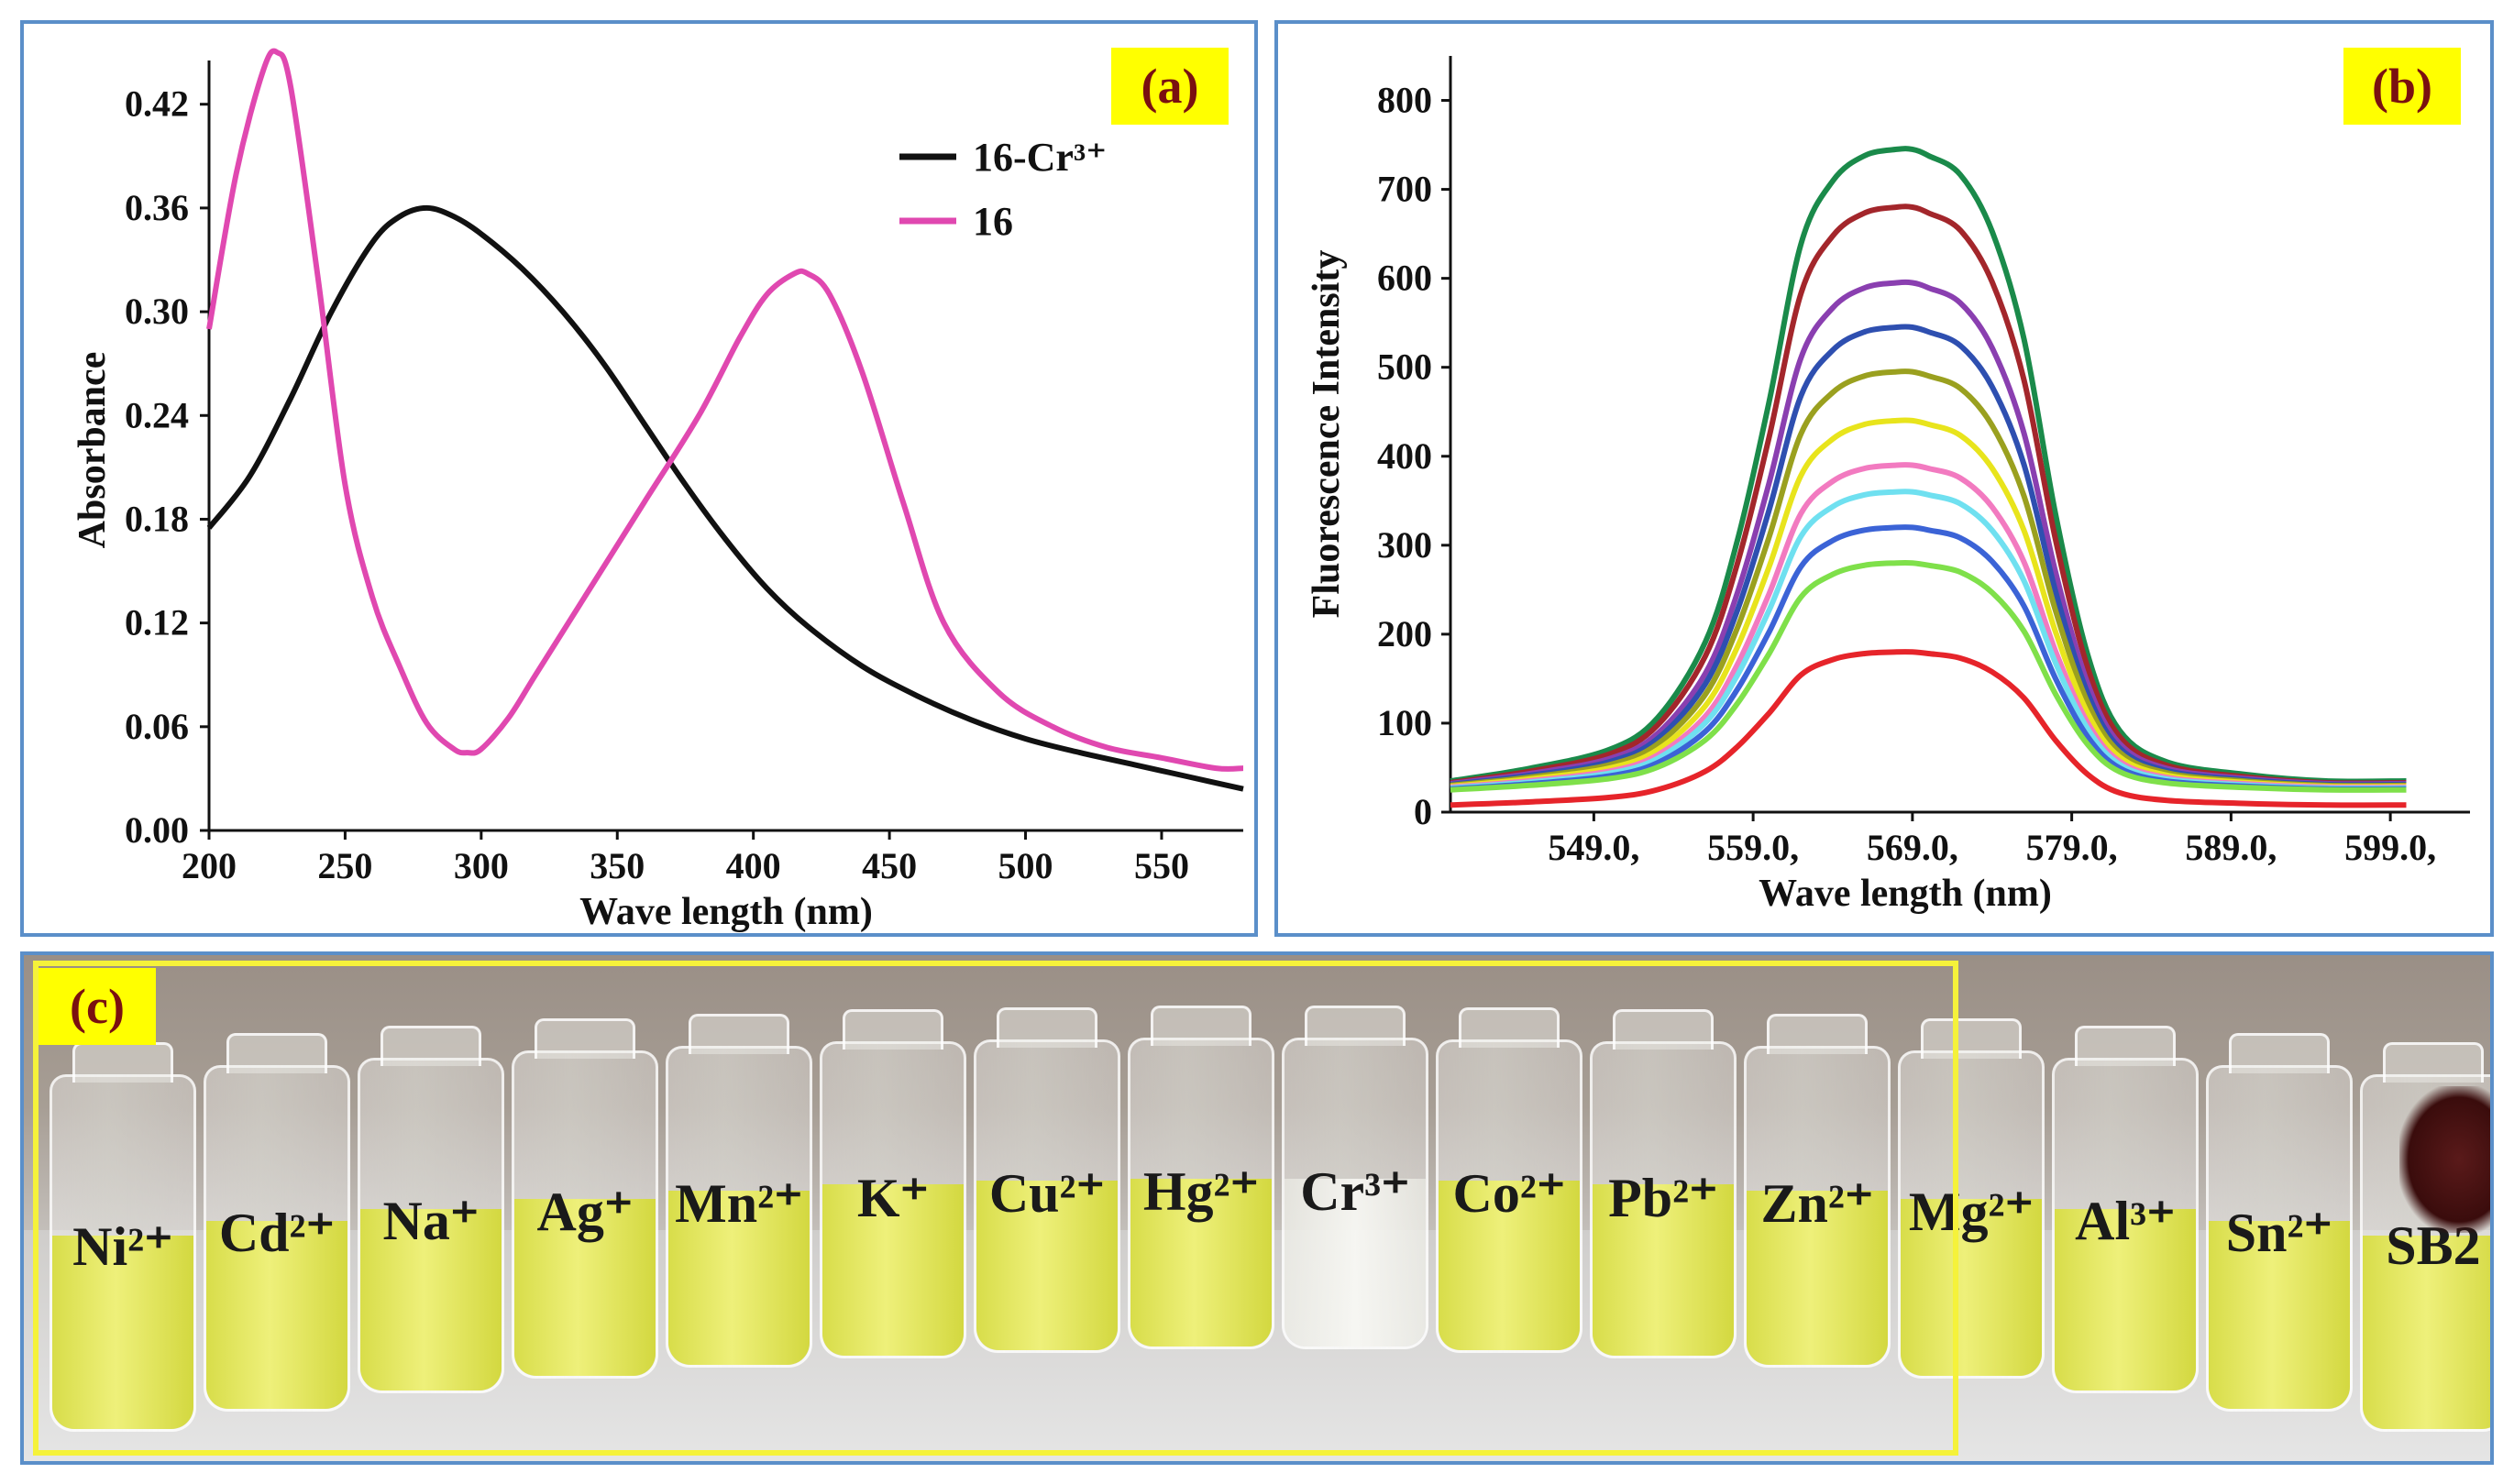  I want to click on x-tick-label: 559.0,, so click(1753, 847).